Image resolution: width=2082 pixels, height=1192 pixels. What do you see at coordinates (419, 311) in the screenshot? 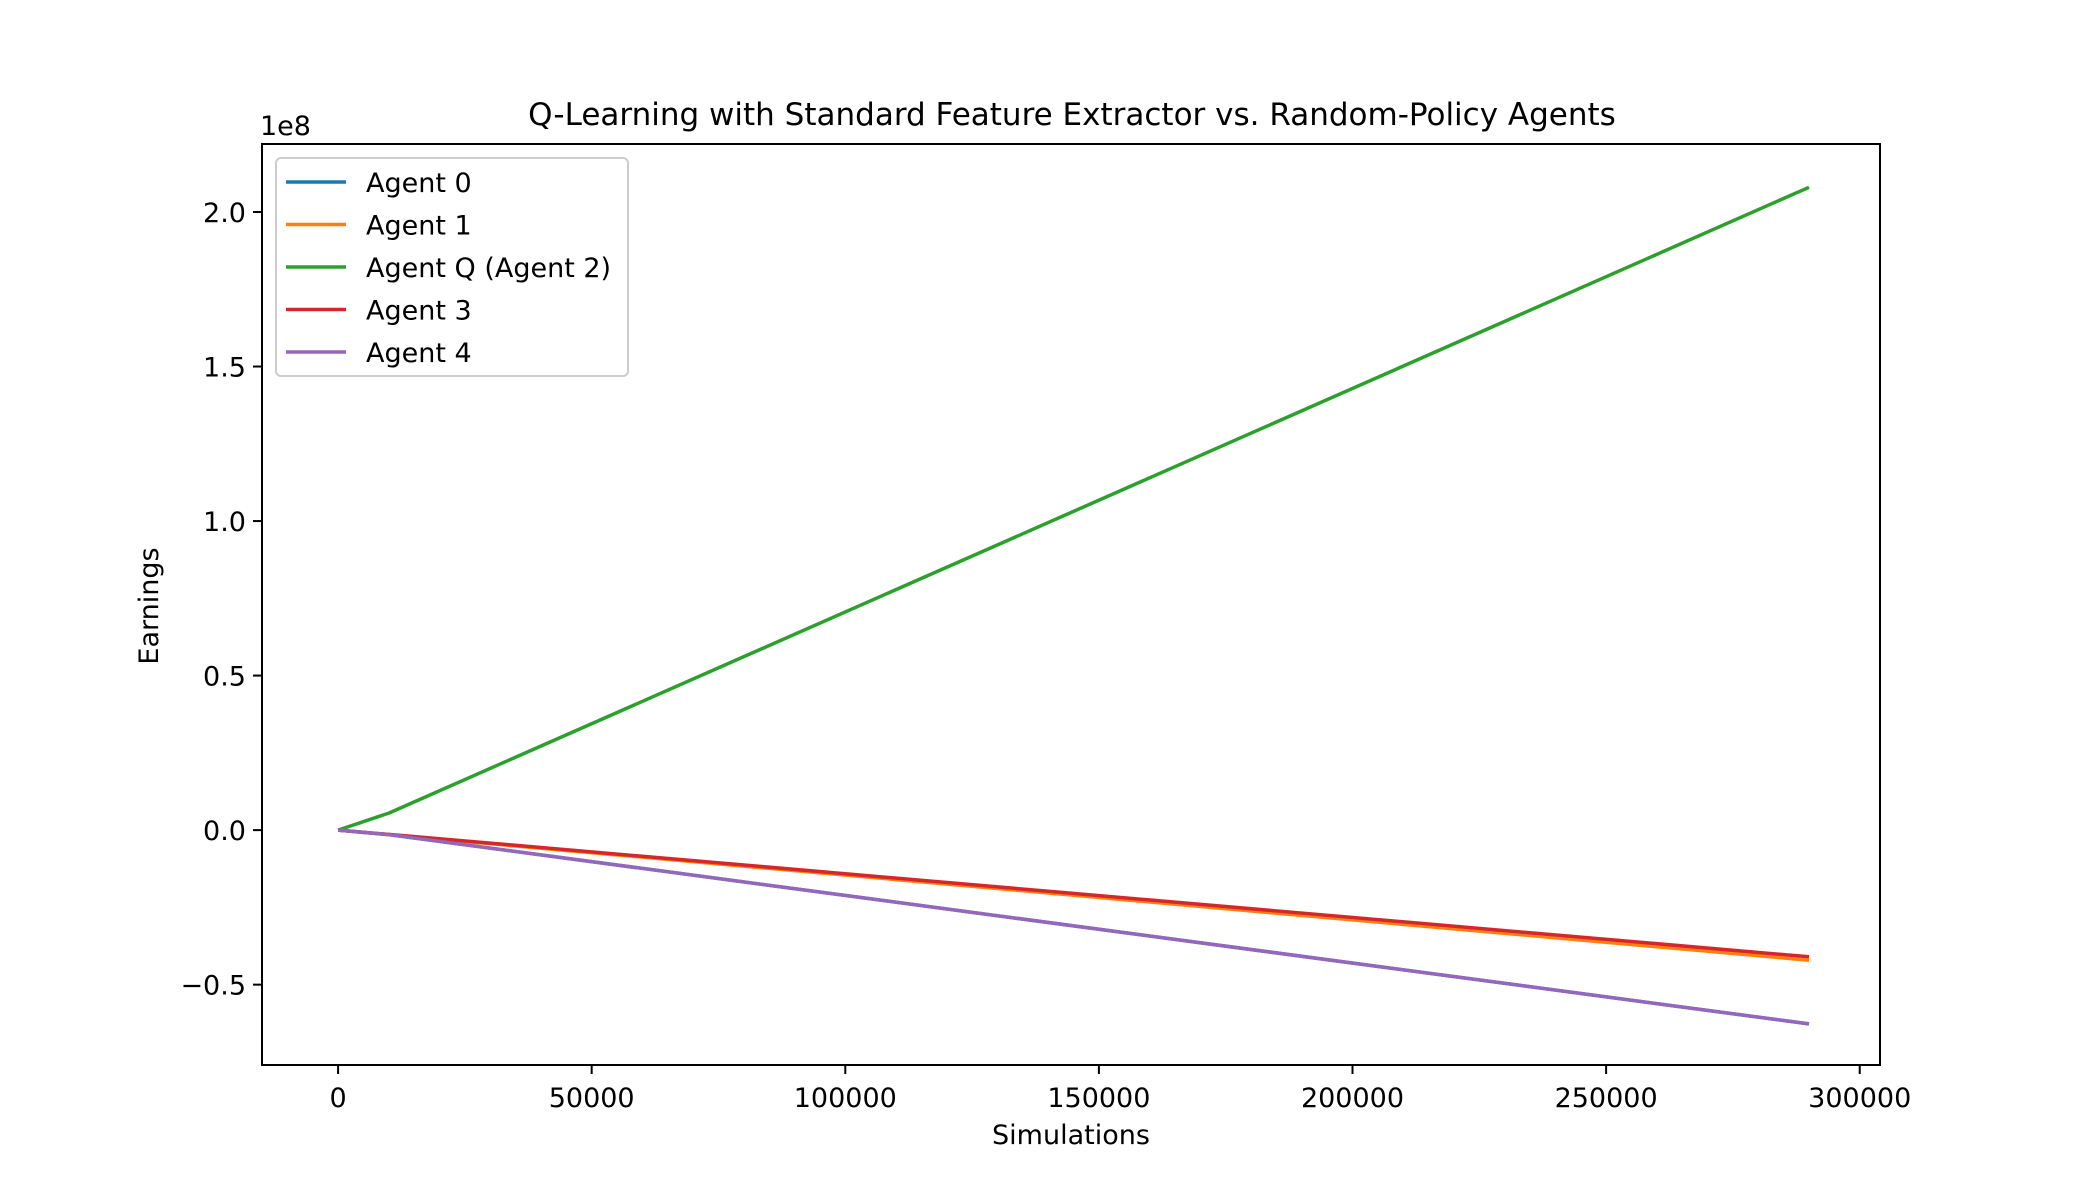
I see `legend-label: Agent 3` at bounding box center [419, 311].